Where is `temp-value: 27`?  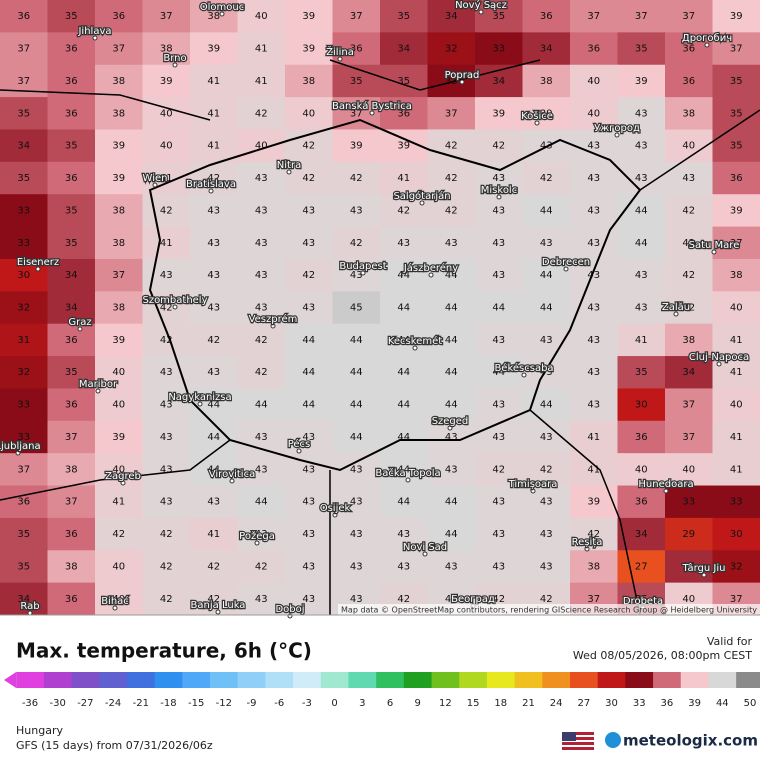 temp-value: 27 is located at coordinates (641, 566).